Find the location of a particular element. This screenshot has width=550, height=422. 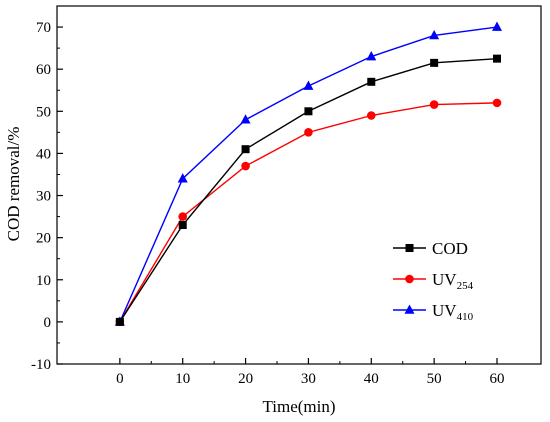

legend-label-uv410: UV410 is located at coordinates (453, 312).